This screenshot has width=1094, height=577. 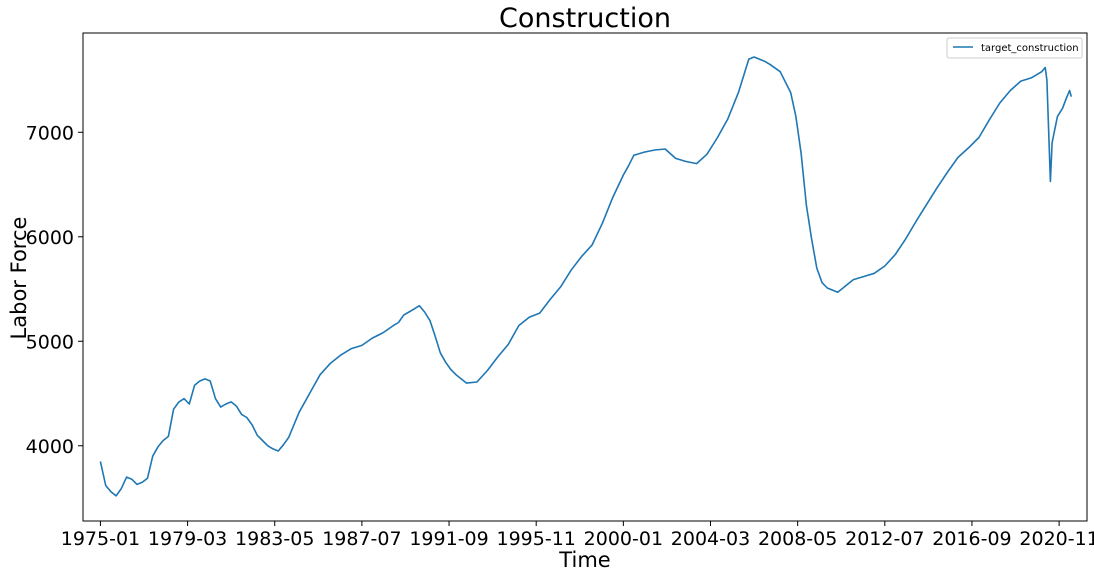 What do you see at coordinates (274, 539) in the screenshot?
I see `x-tick-label: 1983-05` at bounding box center [274, 539].